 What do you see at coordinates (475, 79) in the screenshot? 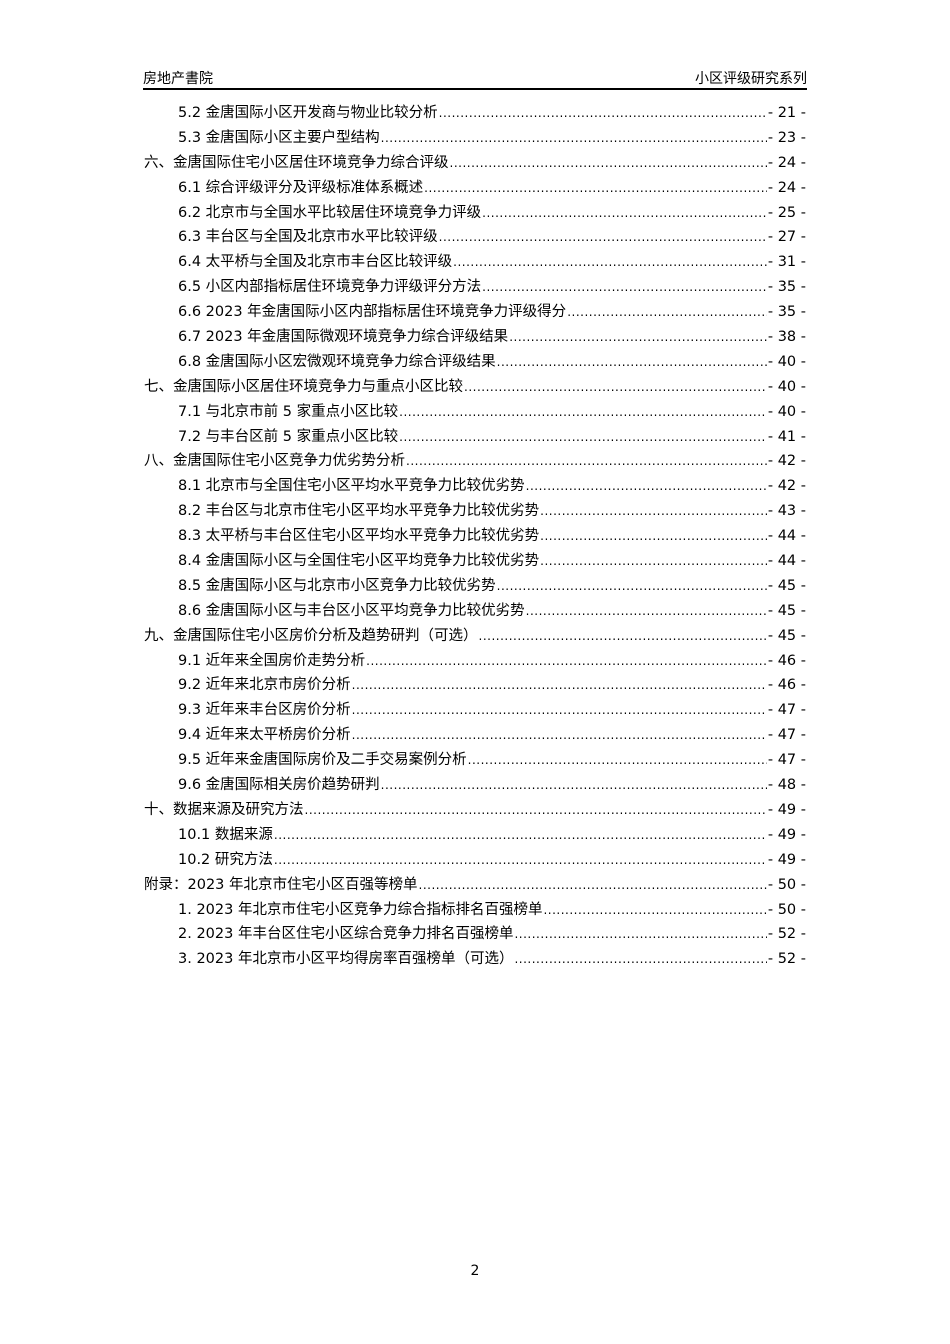
I see `page-header: 房地产書院 小区评级研究系列` at bounding box center [475, 79].